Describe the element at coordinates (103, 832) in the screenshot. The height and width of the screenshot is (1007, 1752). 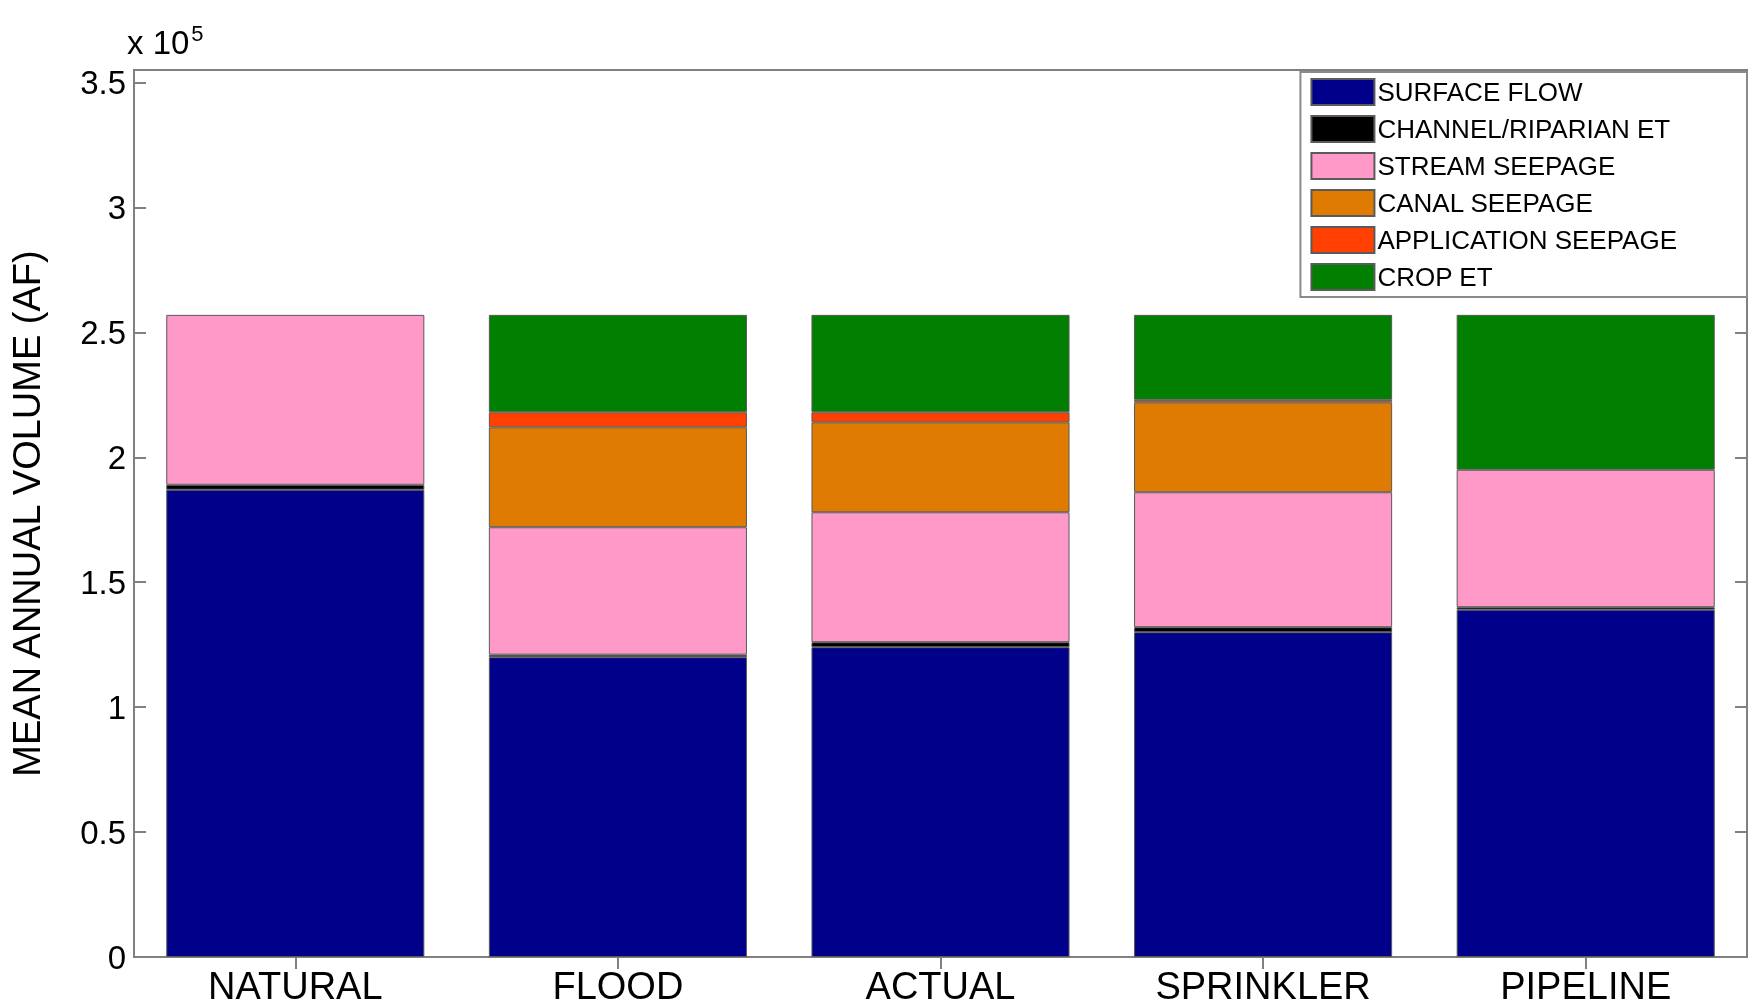
I see `y-tick-label: 0.5` at that location.